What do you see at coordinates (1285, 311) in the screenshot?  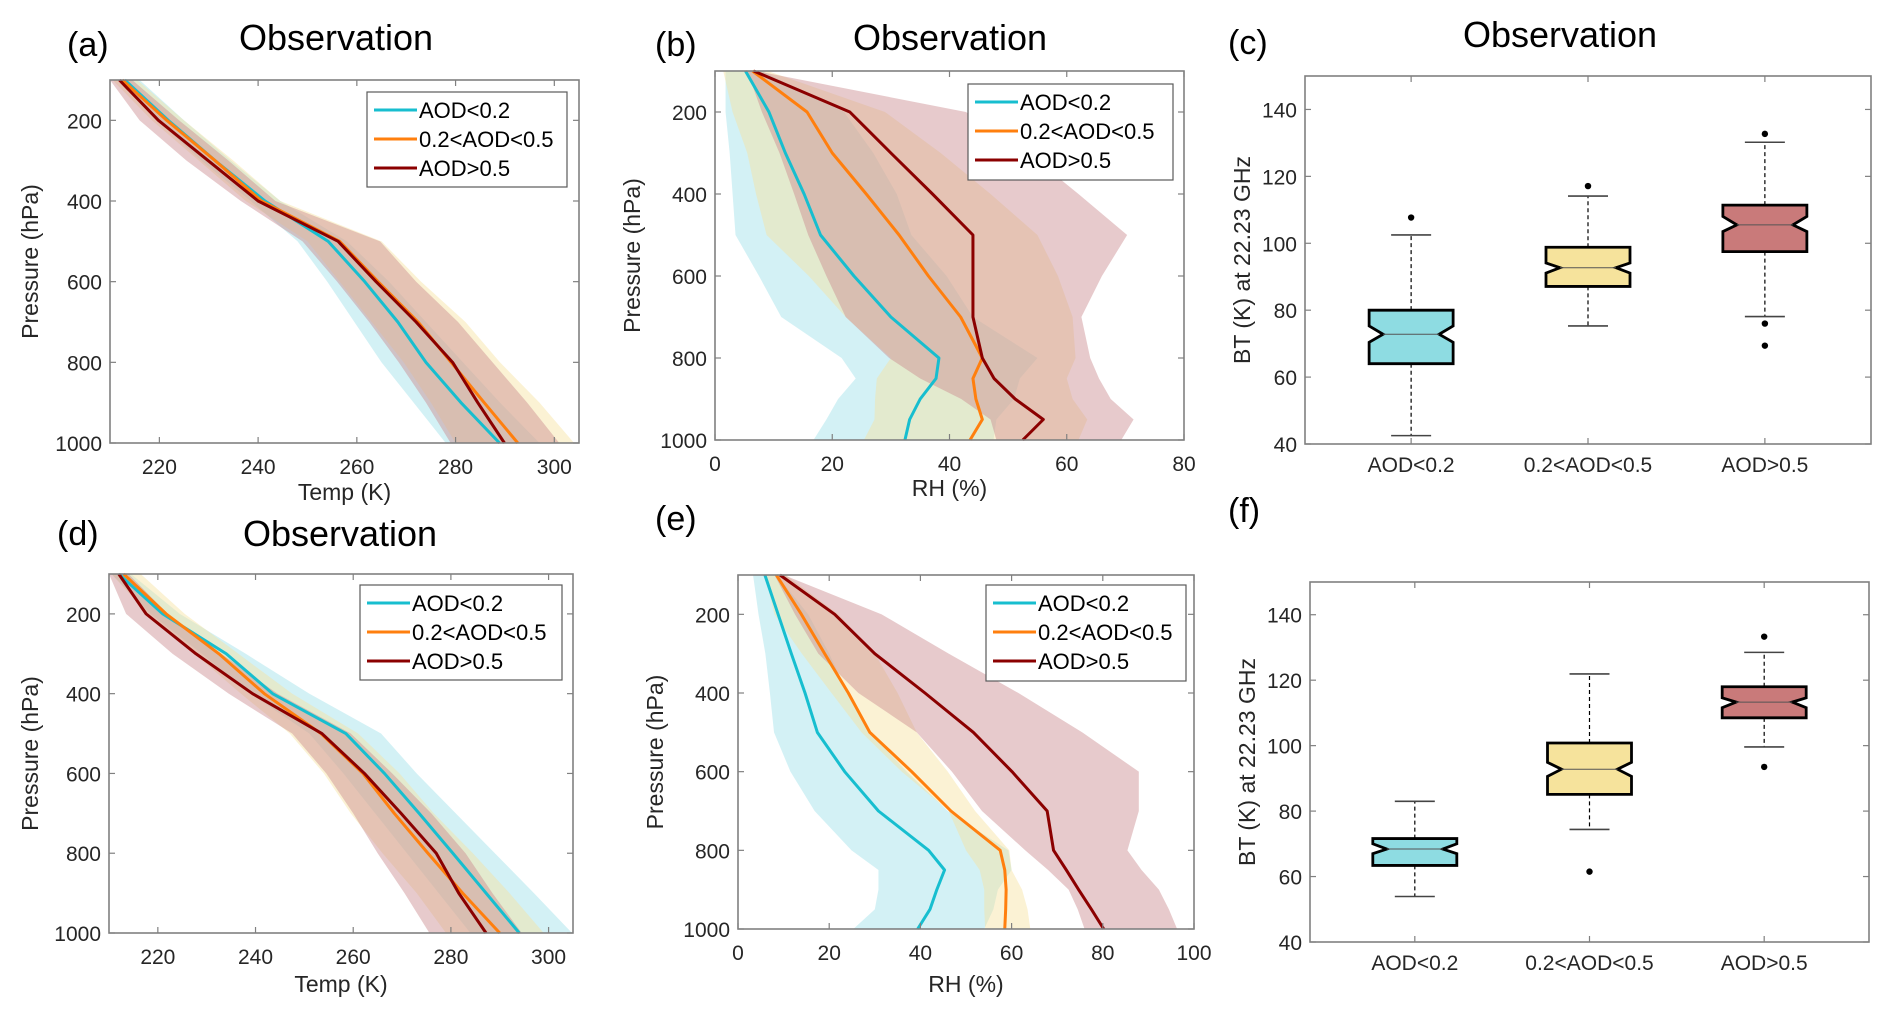 I see `y-tick-label: 80` at bounding box center [1285, 311].